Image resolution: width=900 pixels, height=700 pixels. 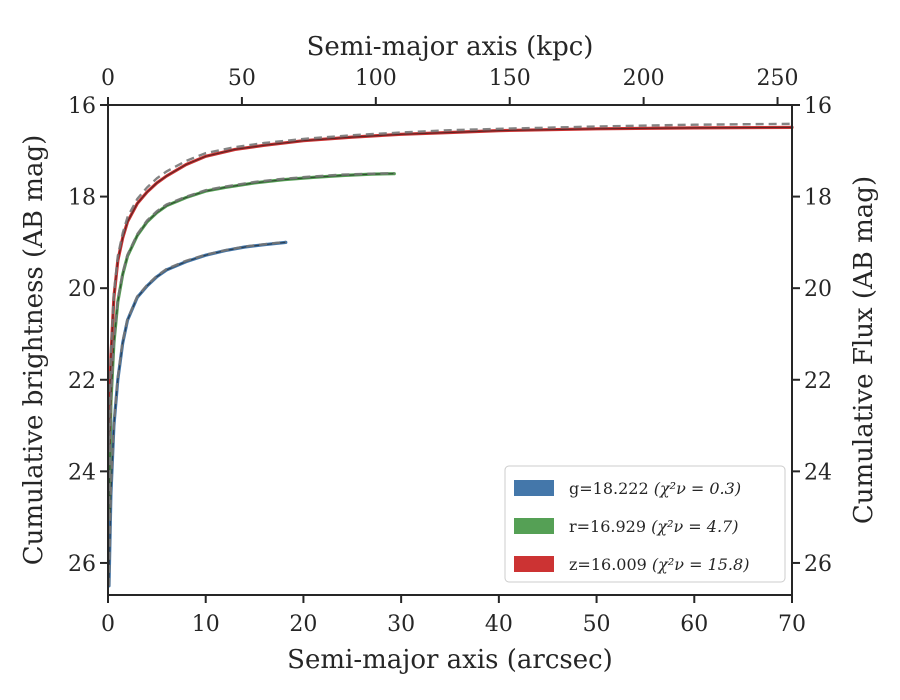 I want to click on y-axis-label: Cumulative brightness (AB mag), so click(x=34, y=350).